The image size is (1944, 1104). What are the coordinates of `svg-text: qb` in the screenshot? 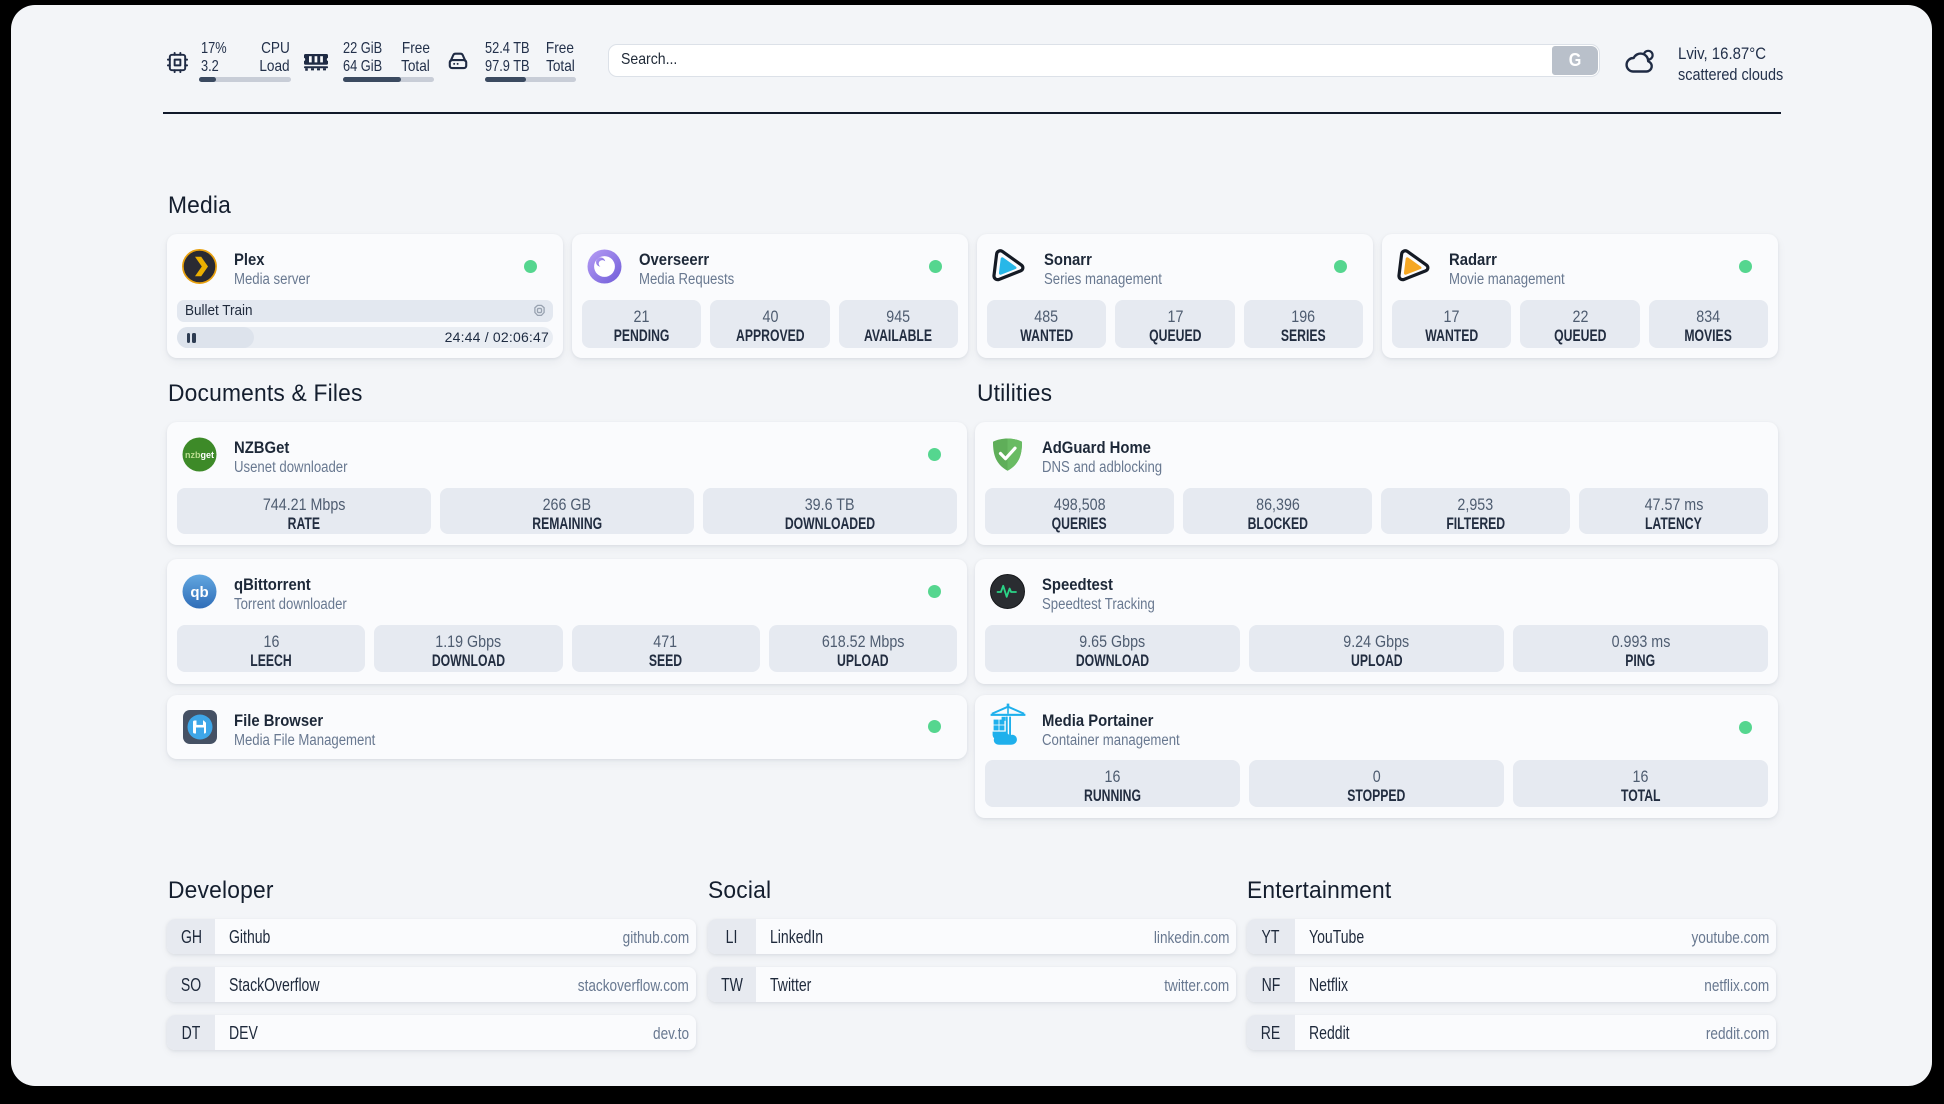 It's located at (199, 592).